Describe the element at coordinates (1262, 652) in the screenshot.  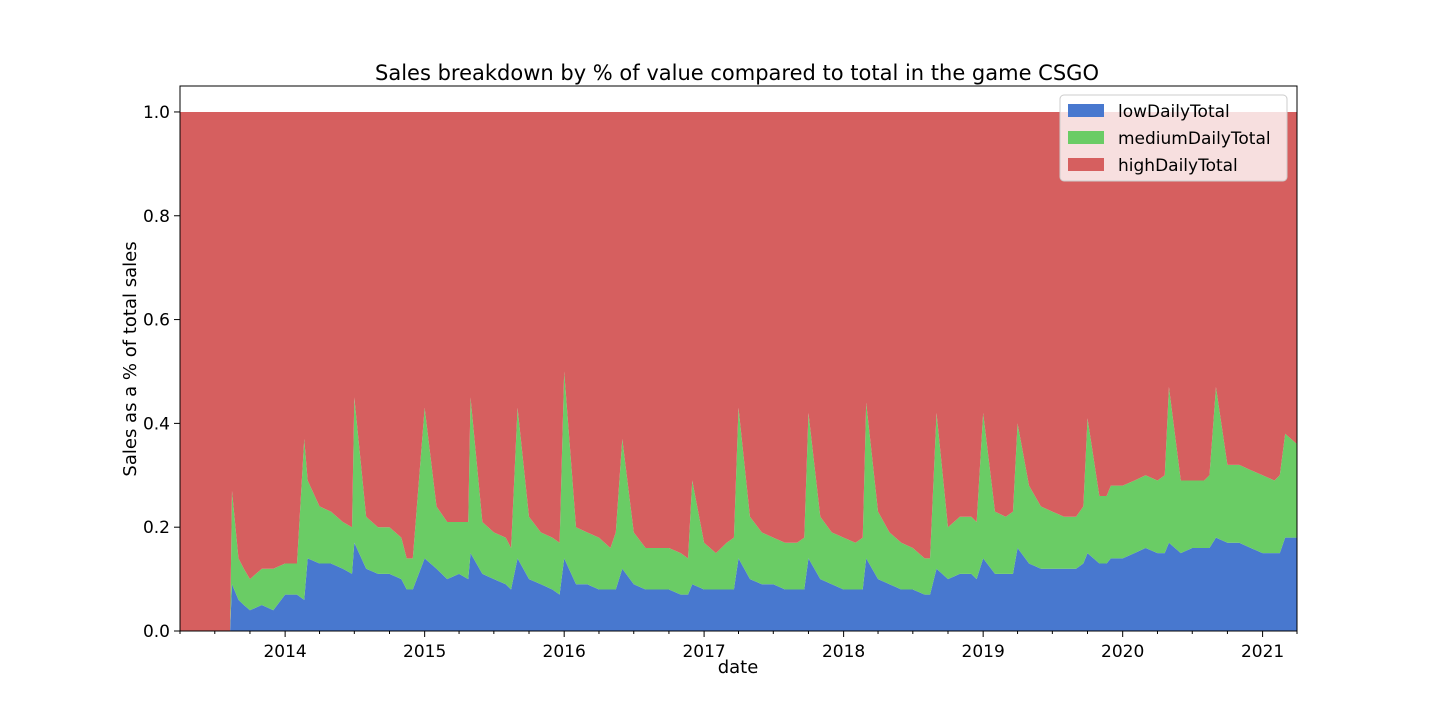
I see `x-tick-label: 2021` at that location.